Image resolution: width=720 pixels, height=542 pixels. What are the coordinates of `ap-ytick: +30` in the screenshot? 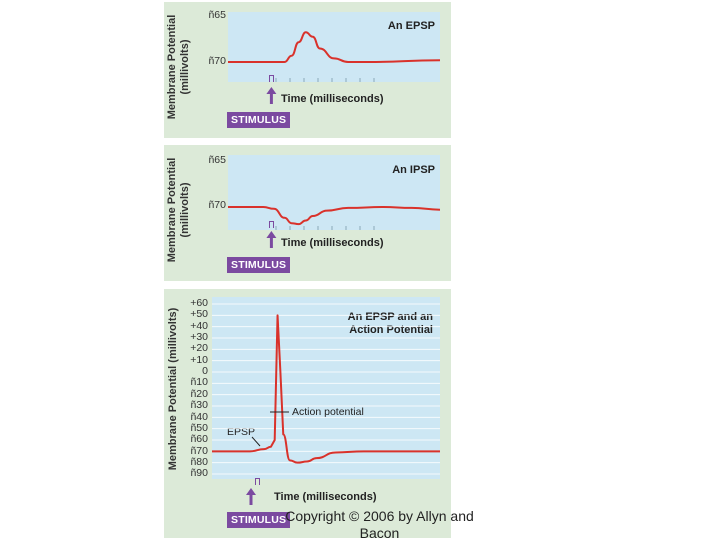 It's located at (199, 337).